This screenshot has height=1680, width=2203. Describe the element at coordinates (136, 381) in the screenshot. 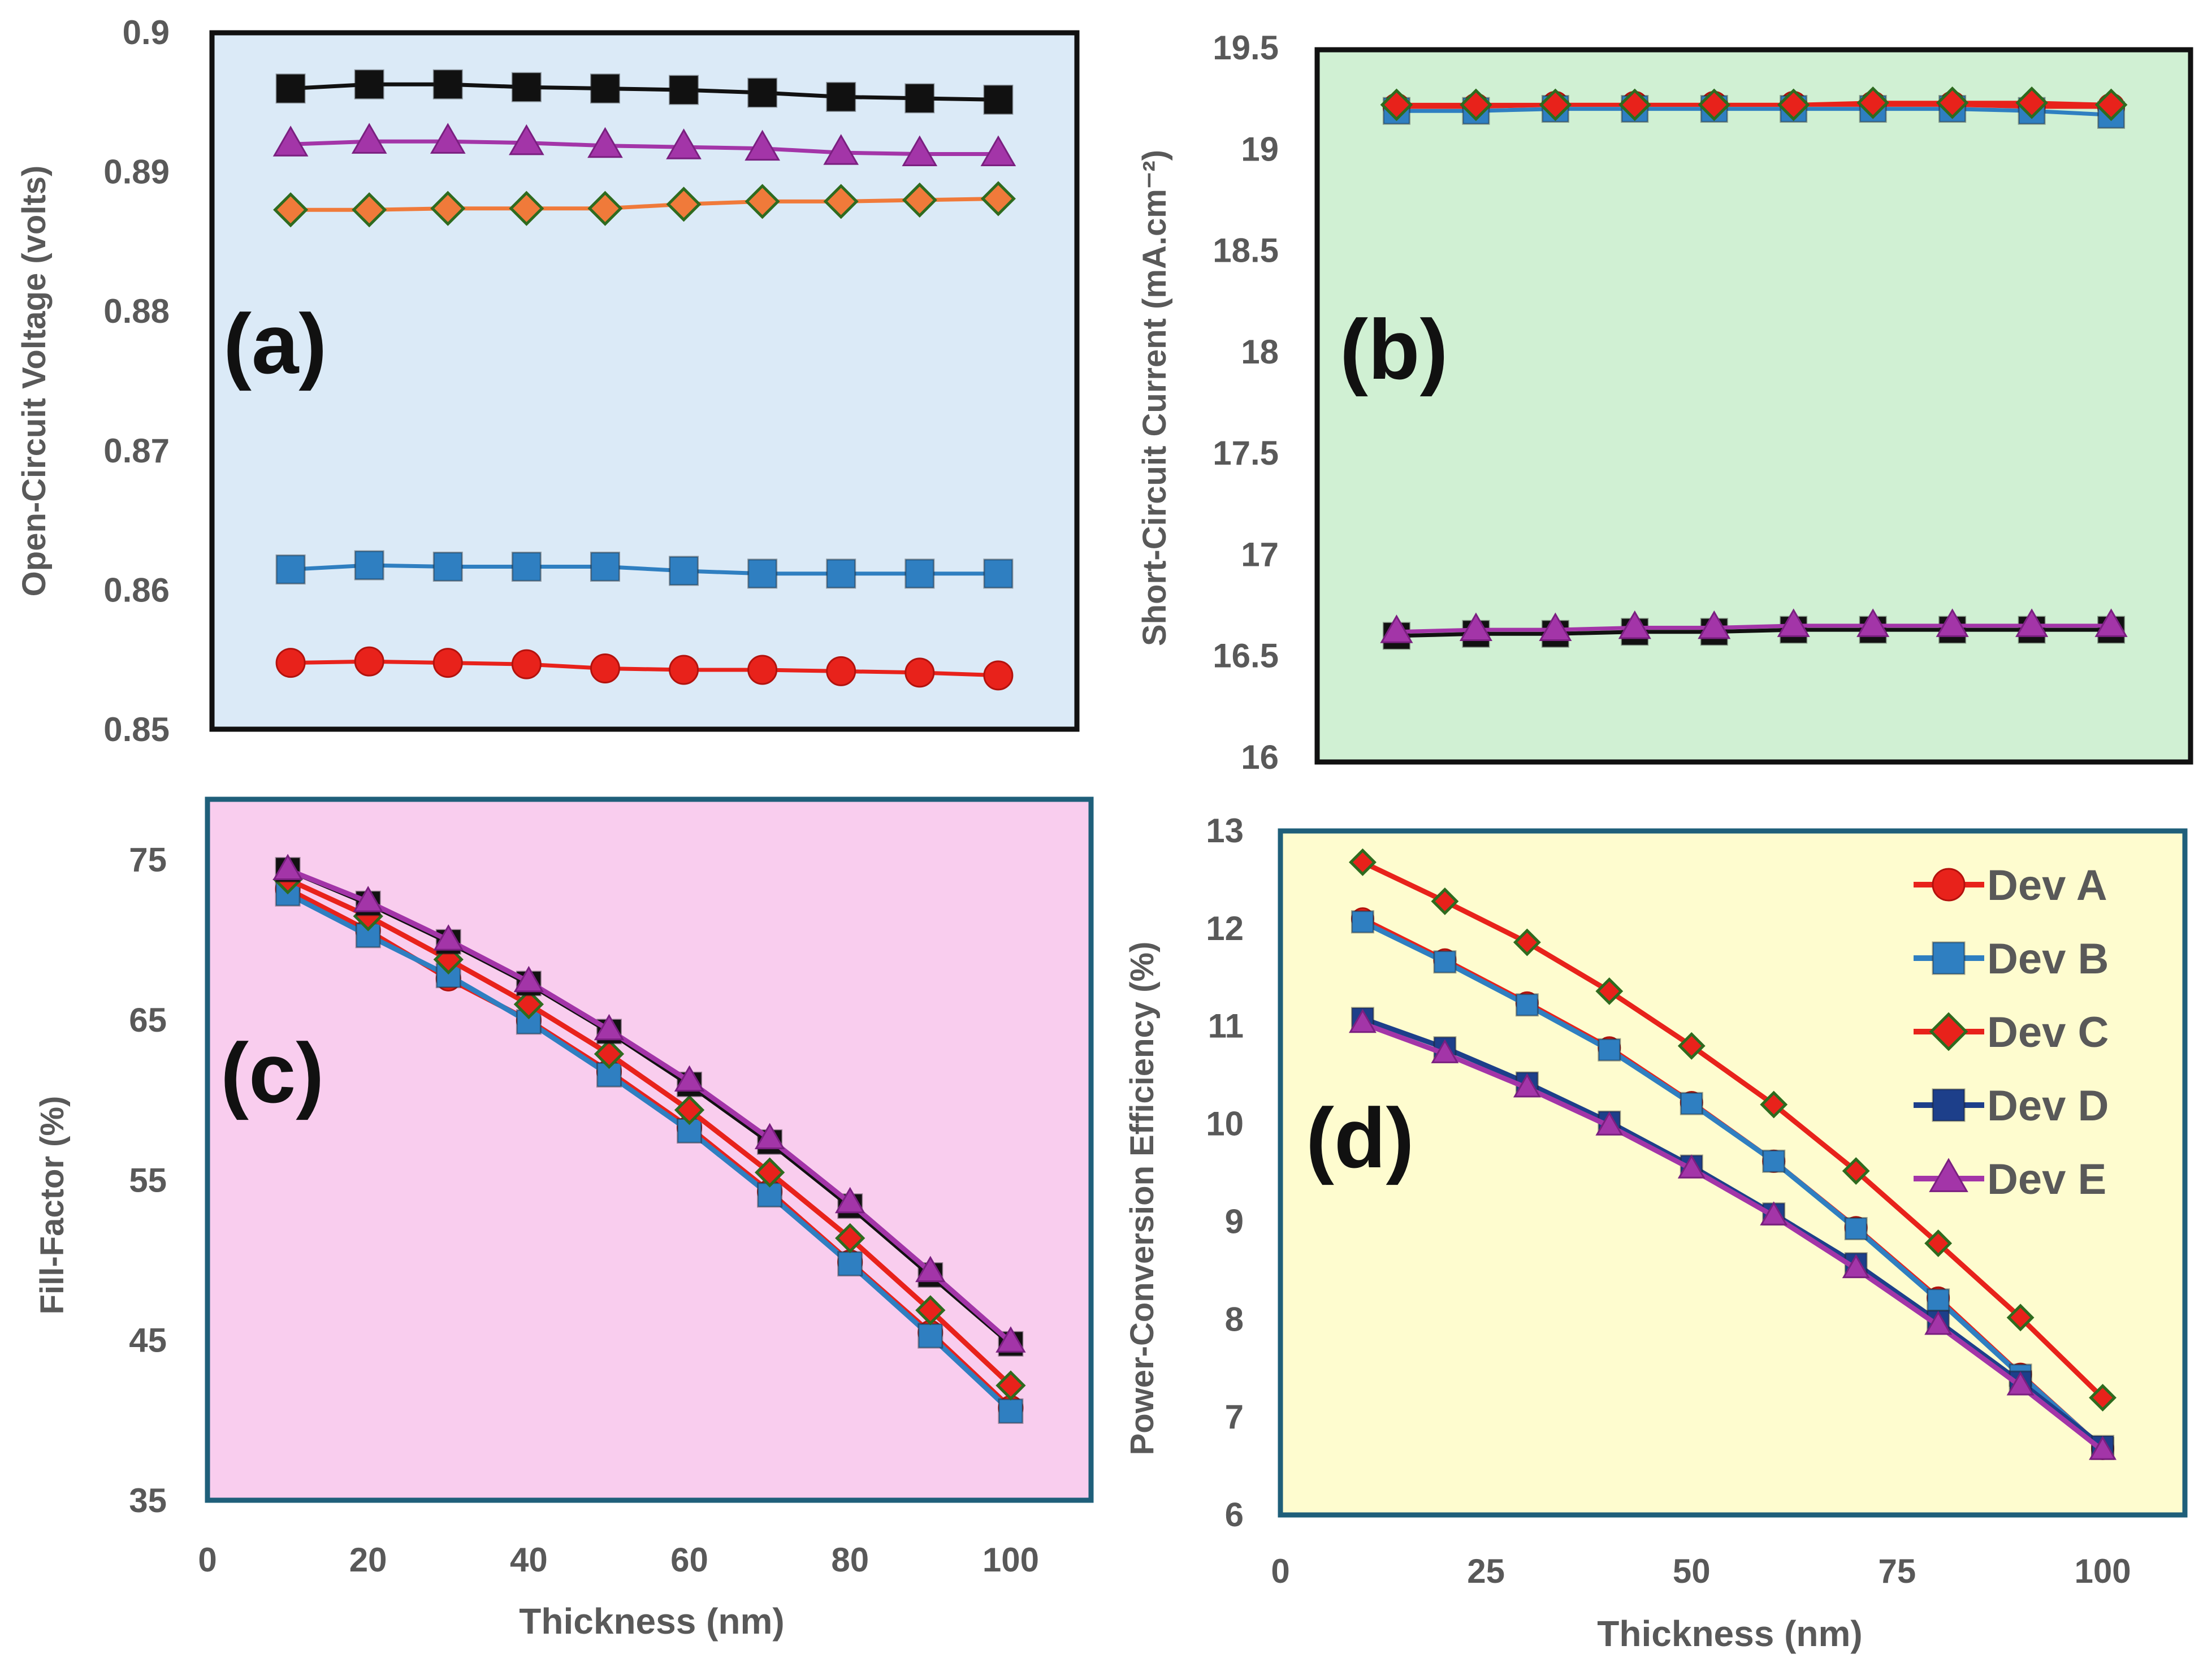

I see `panel-a-y-ticks: 0.85 0.86 0.87 0.88 0.89 0.9` at that location.